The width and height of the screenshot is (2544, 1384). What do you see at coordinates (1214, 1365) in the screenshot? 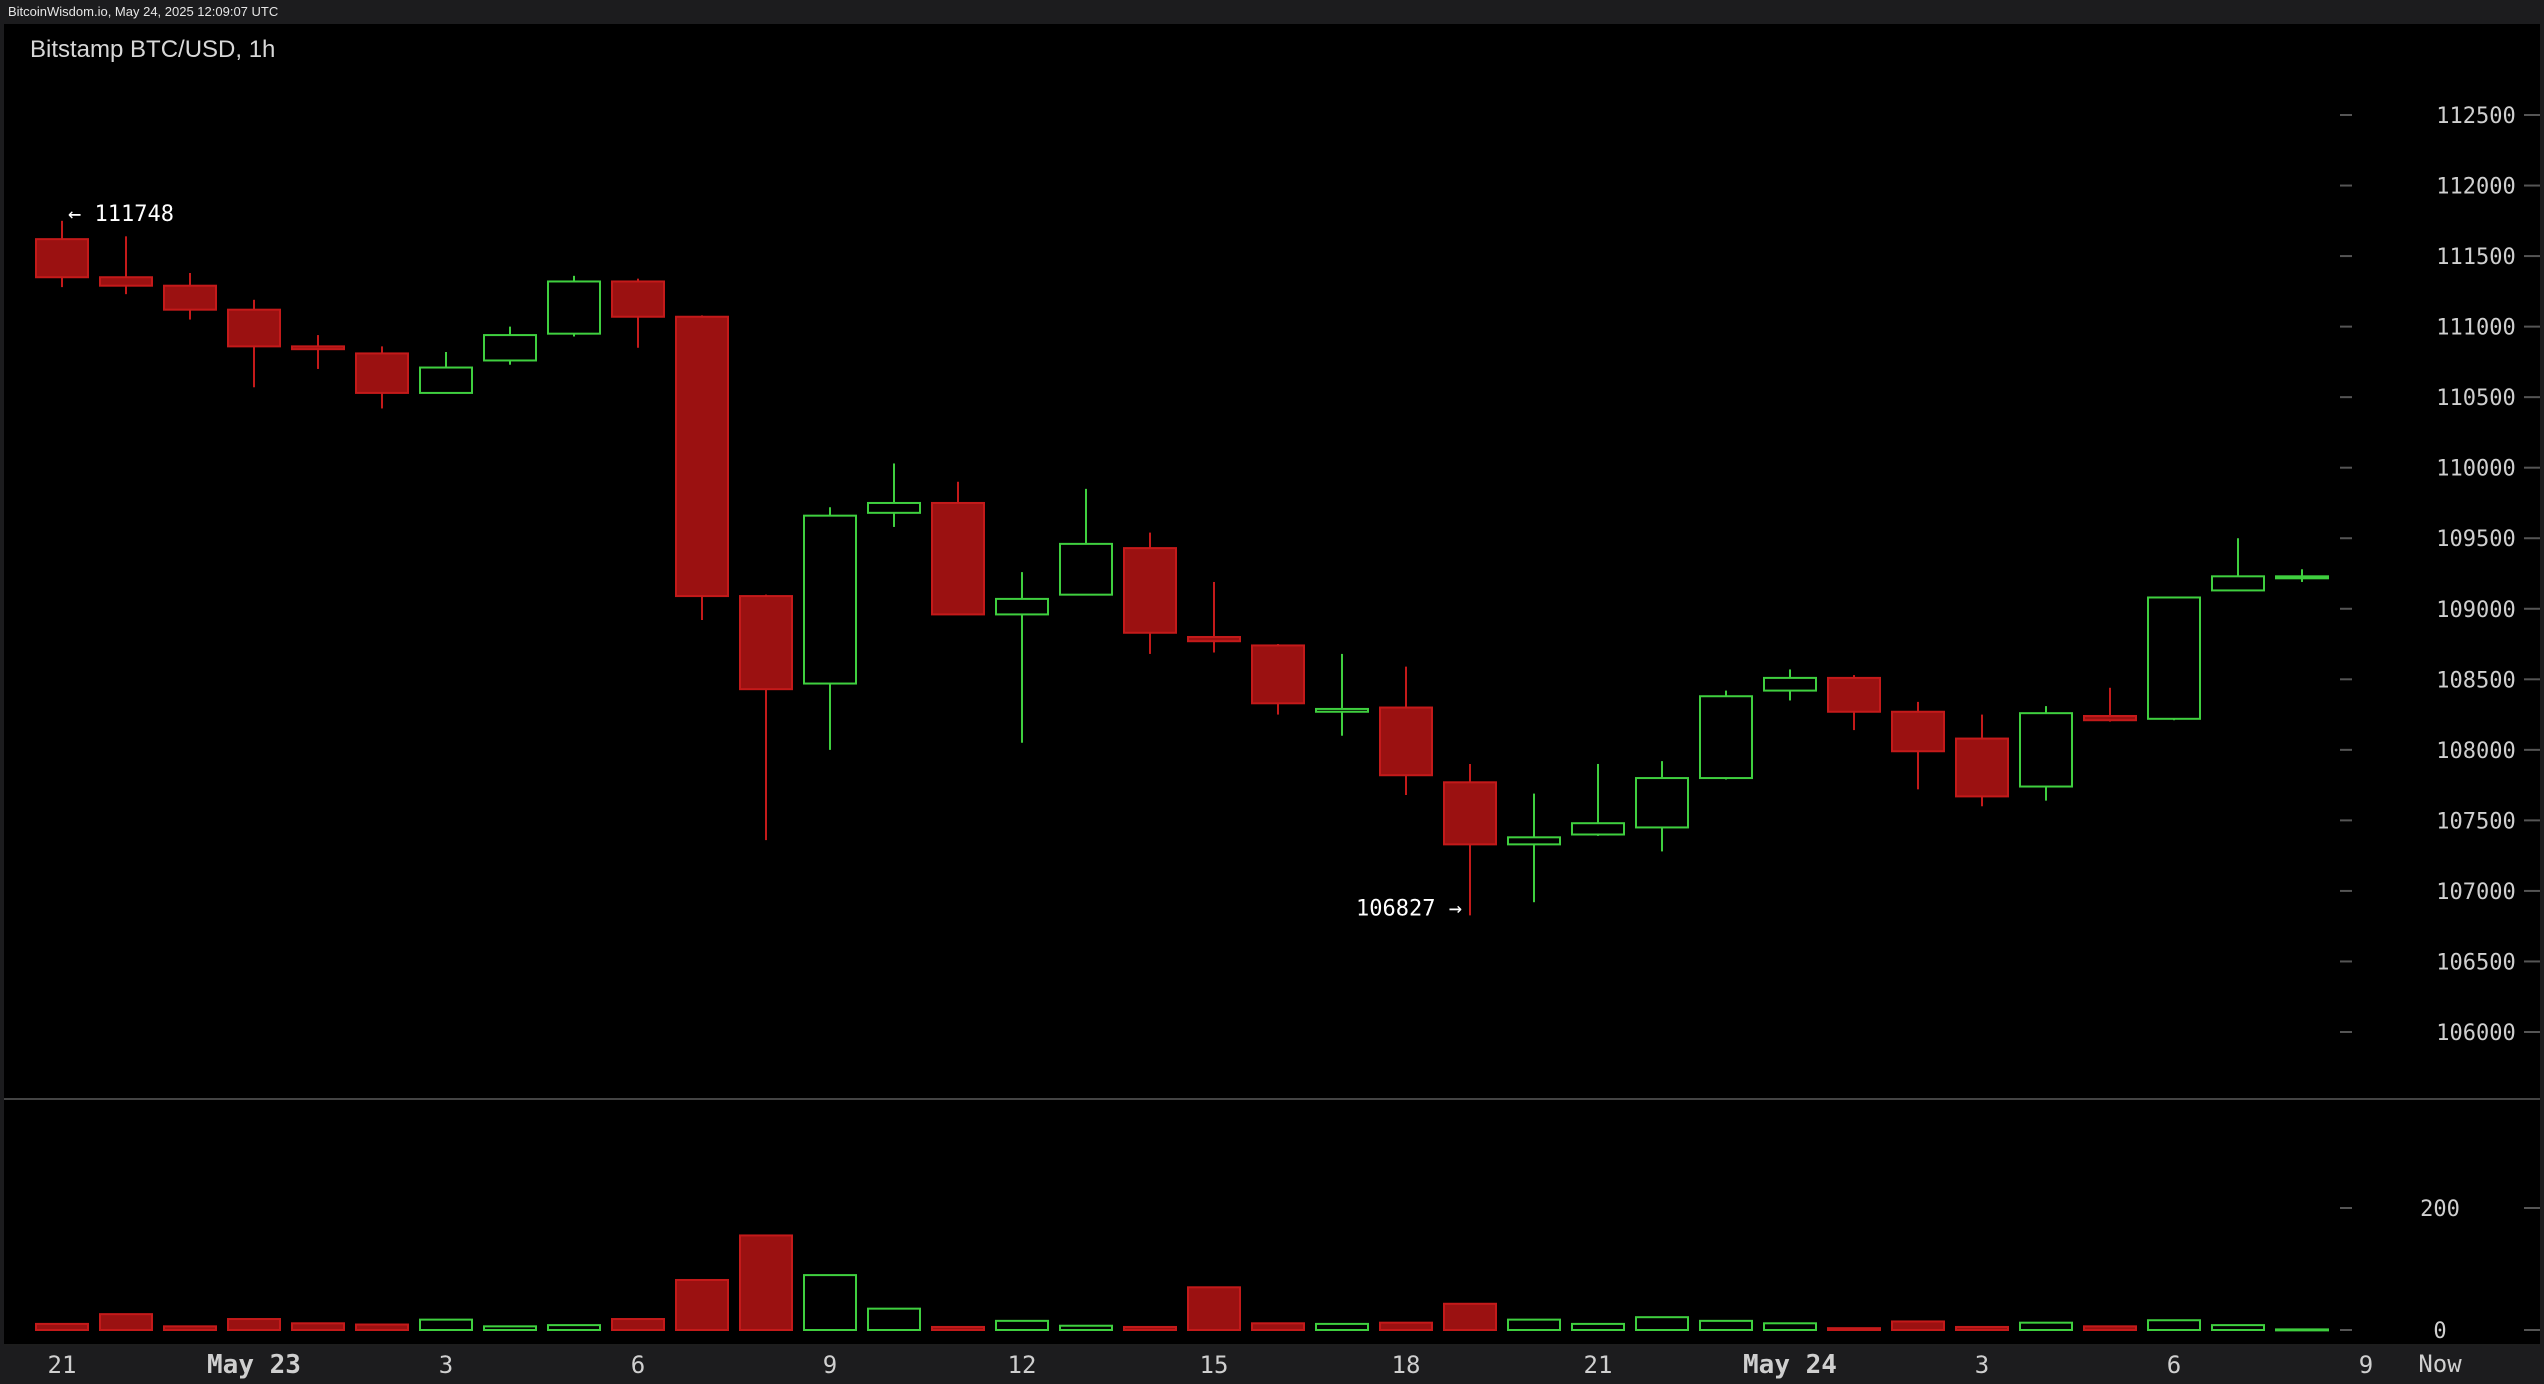
I see `x-tick-label: 15` at bounding box center [1214, 1365].